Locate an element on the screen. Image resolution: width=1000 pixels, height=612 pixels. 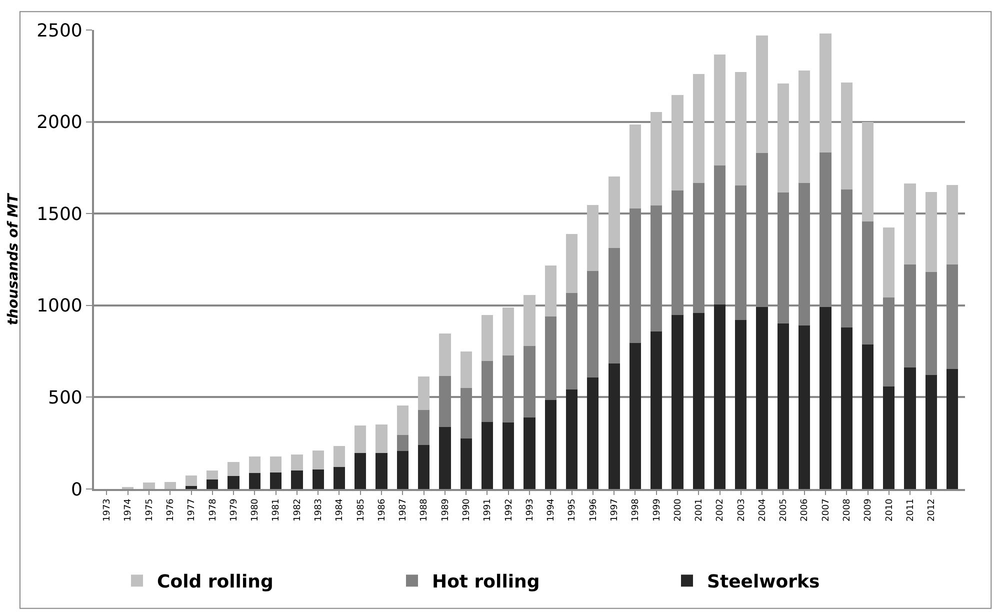
x-tick-label: 2001 is located at coordinates (699, 510).